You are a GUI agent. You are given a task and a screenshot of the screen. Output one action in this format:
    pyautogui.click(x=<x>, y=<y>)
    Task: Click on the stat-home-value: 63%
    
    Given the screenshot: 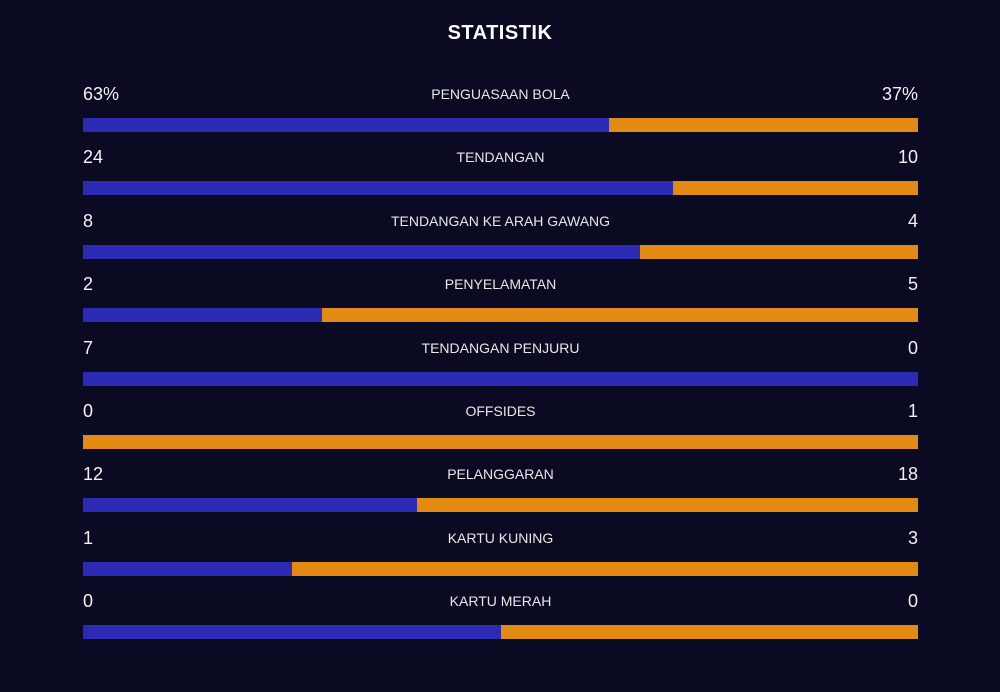 What is the action you would take?
    pyautogui.click(x=101, y=94)
    